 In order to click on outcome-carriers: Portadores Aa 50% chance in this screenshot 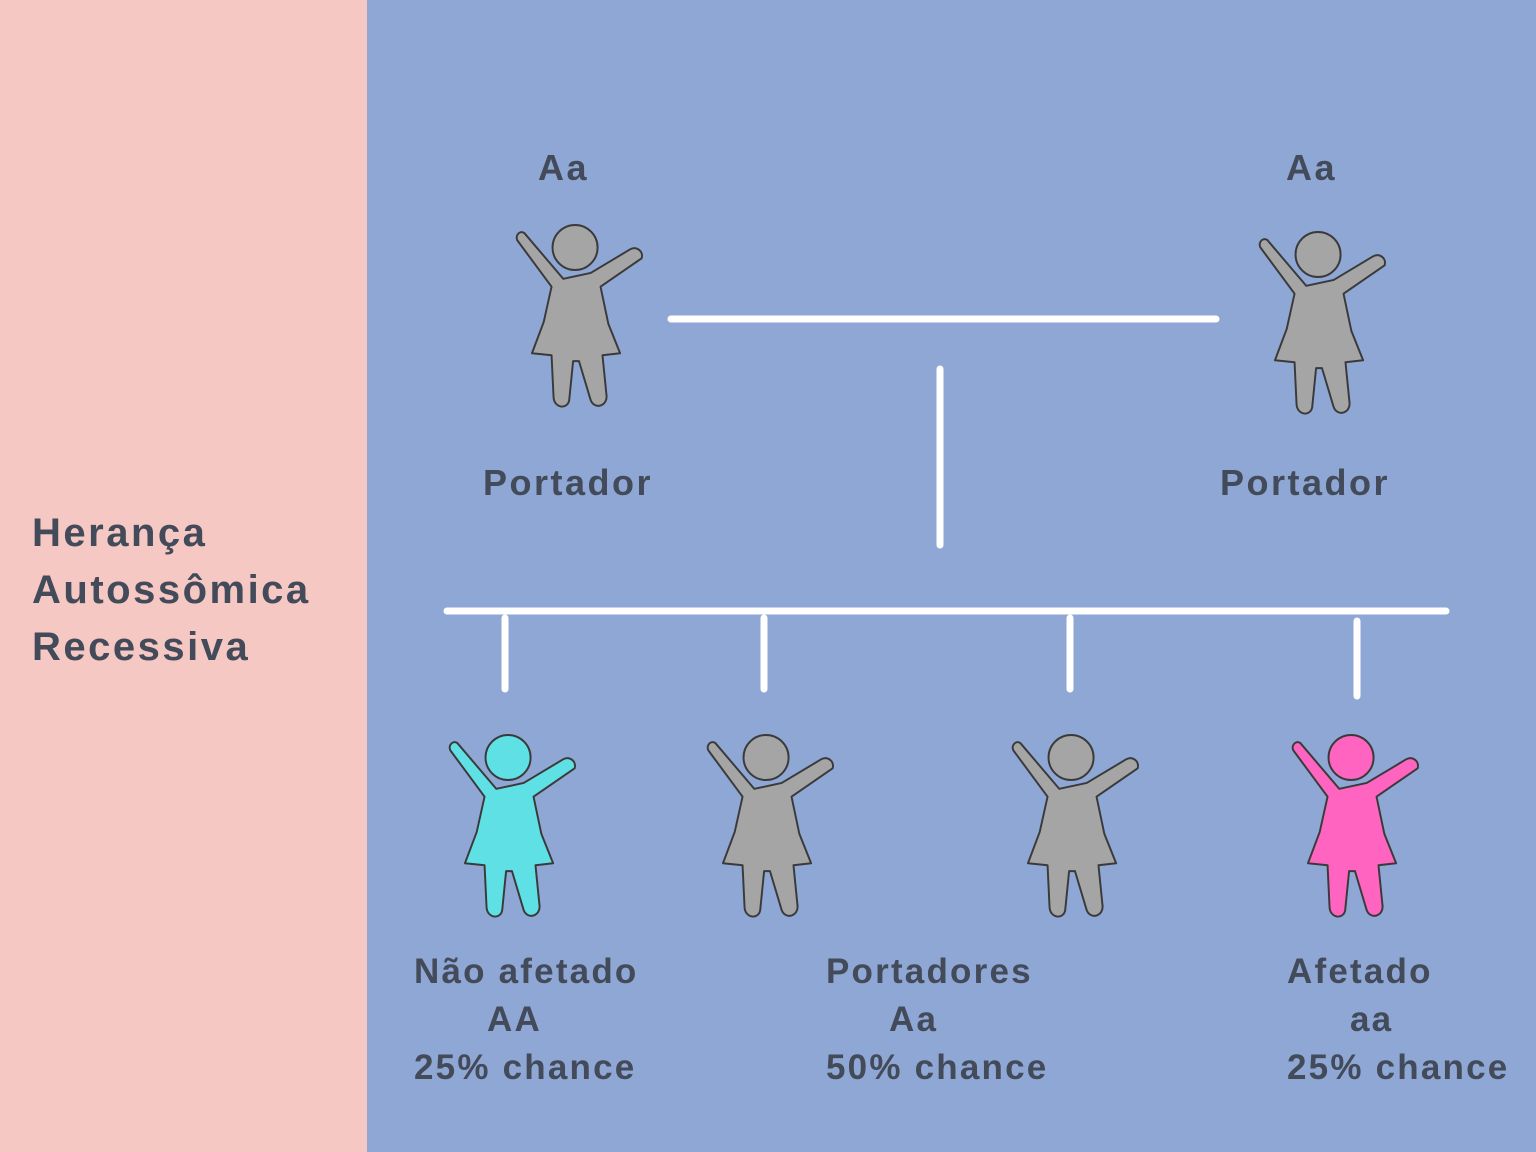, I will do `click(937, 1020)`.